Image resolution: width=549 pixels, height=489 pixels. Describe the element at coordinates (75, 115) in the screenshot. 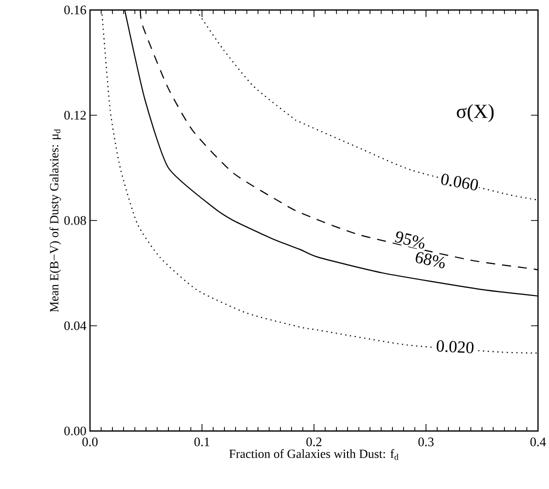

I see `y-tick-label: 0.12` at that location.